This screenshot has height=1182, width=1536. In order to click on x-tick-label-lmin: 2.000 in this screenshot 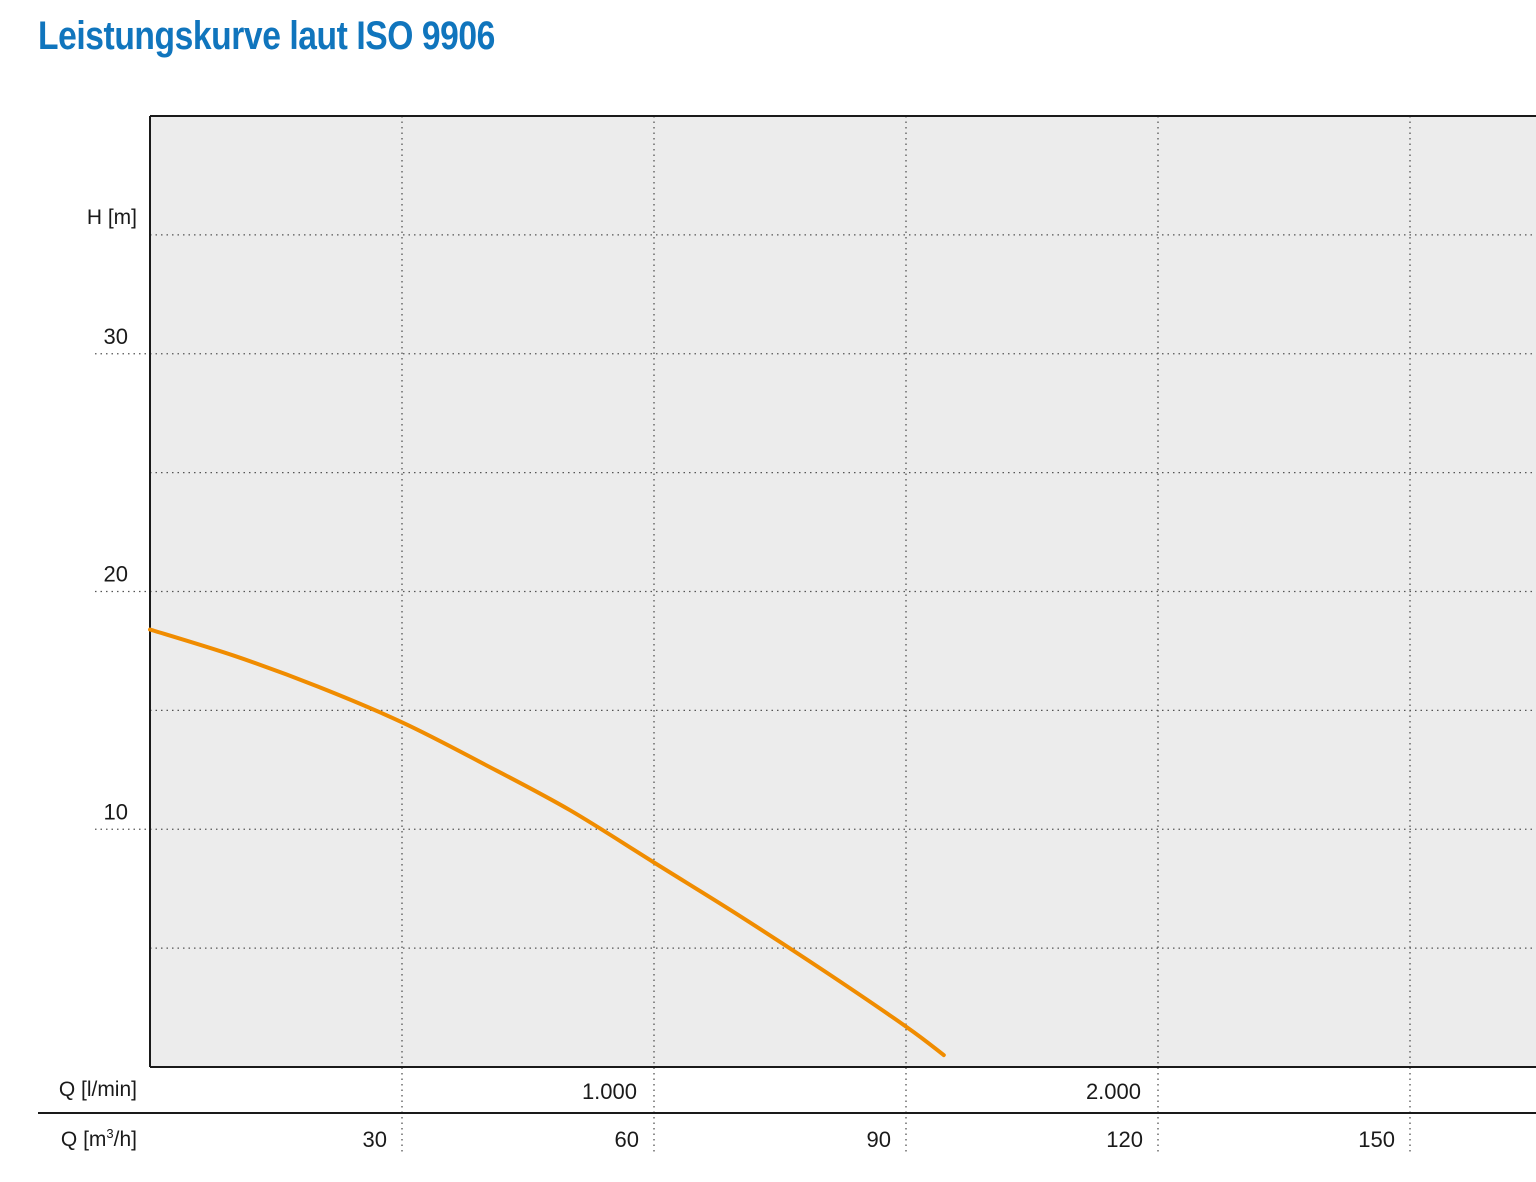, I will do `click(1113, 1091)`.